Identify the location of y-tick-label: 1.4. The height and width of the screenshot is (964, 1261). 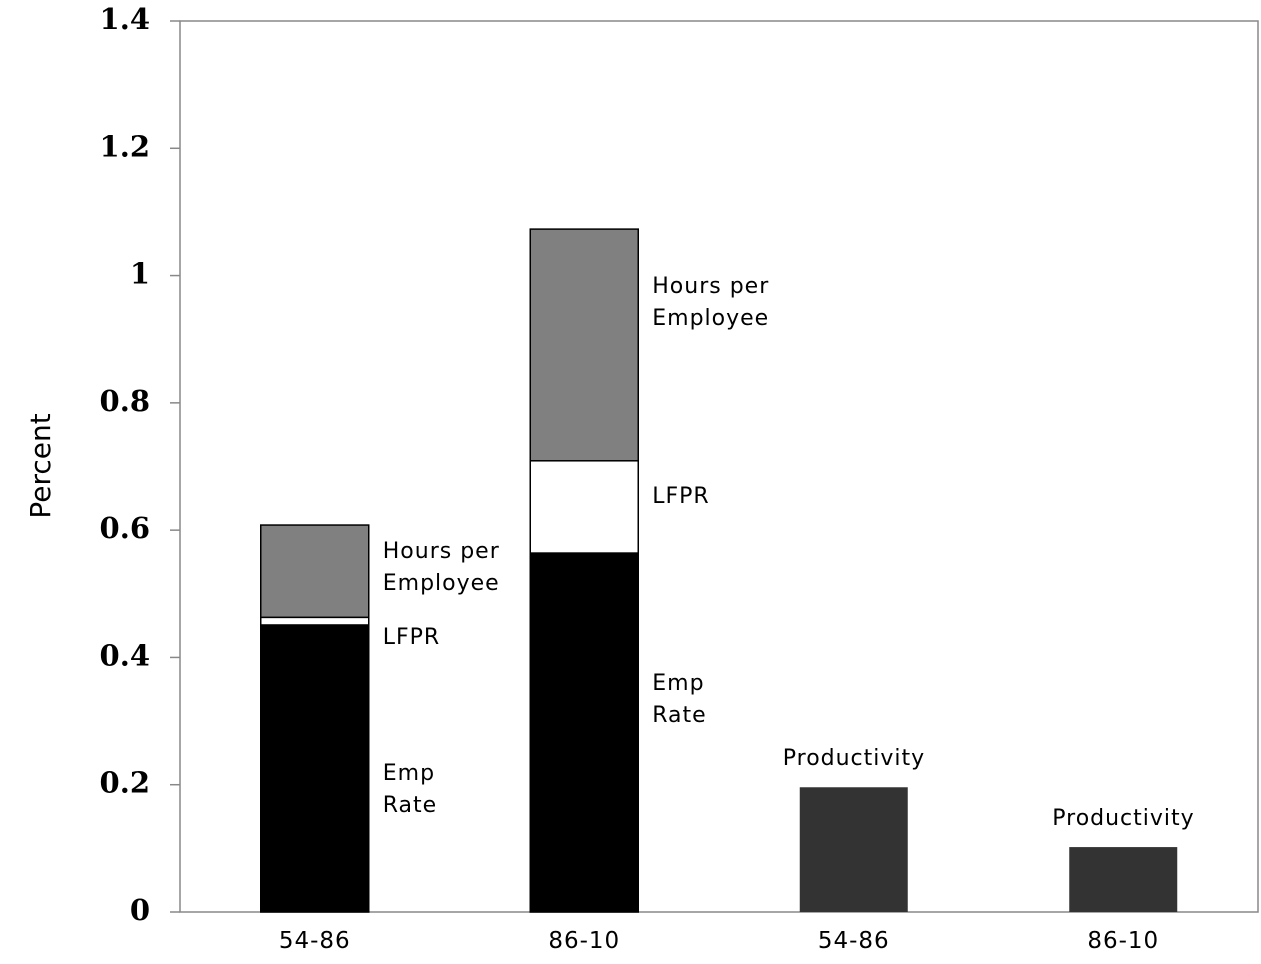
(125, 19).